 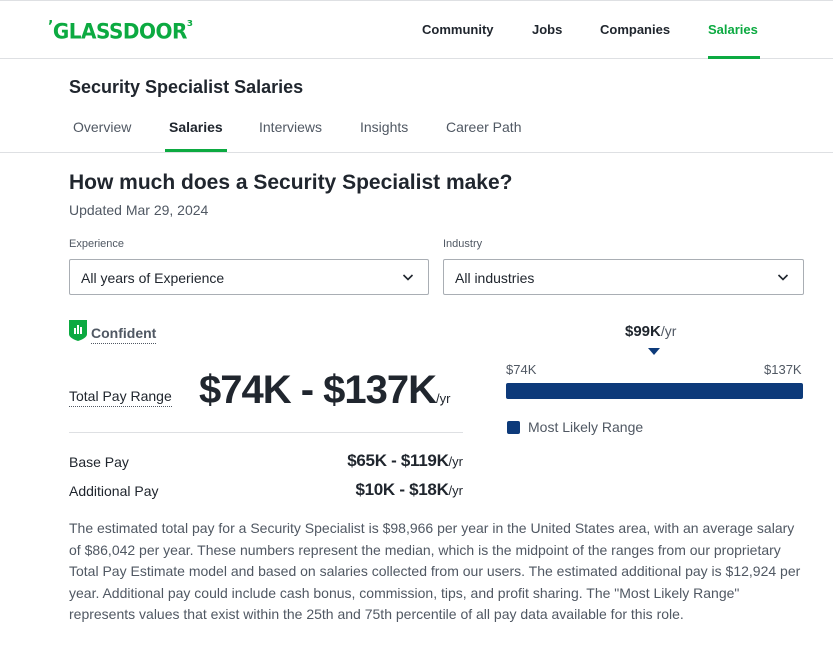 I want to click on additional-pay-value: $10K - $18K/yr, so click(x=409, y=490).